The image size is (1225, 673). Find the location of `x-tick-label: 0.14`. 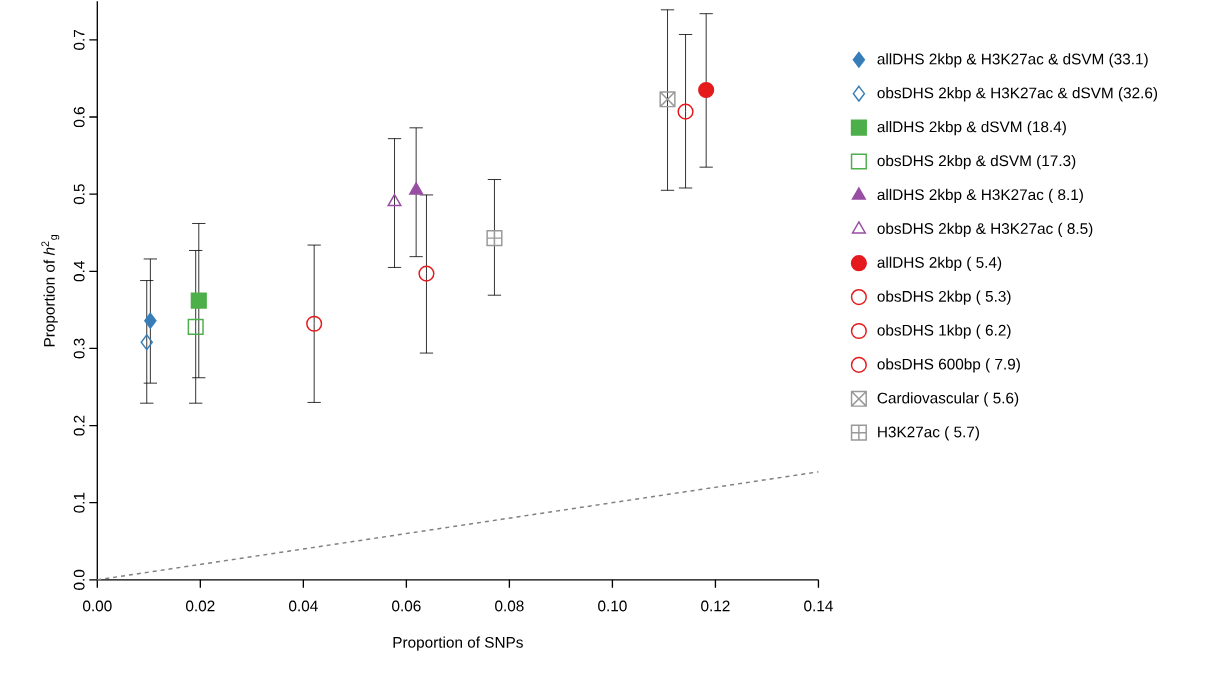

x-tick-label: 0.14 is located at coordinates (818, 606).